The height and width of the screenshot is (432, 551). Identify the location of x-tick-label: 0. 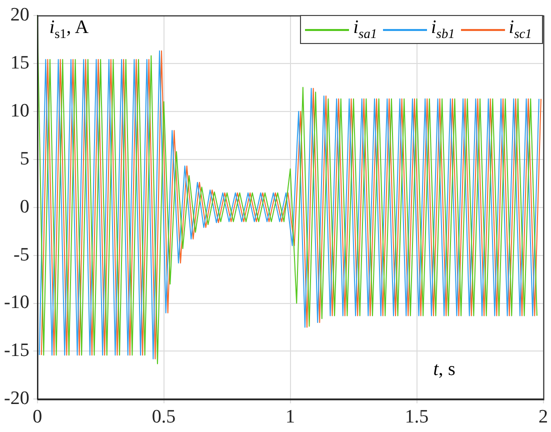
(37, 417).